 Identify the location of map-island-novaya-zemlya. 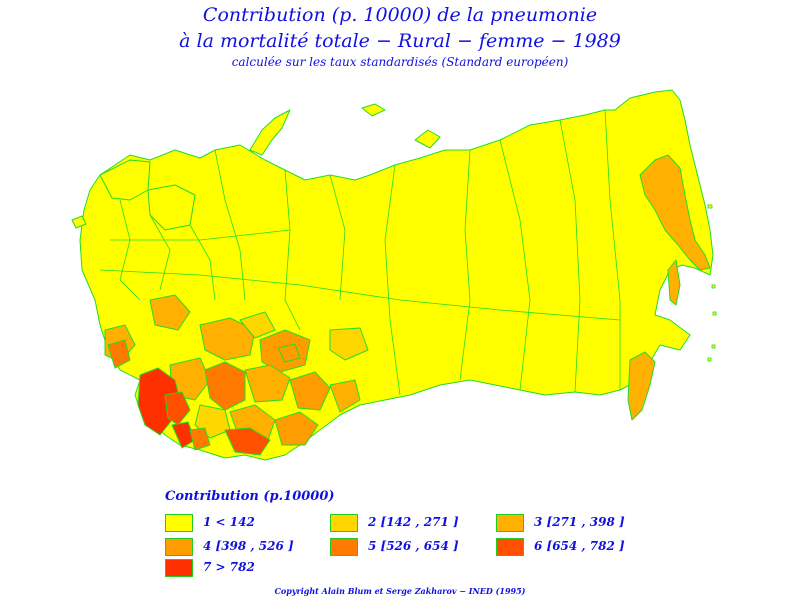
(270, 132).